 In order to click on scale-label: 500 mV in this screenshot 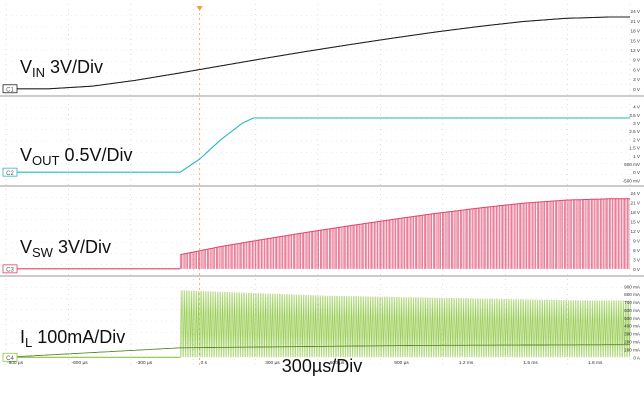, I will do `click(632, 164)`.